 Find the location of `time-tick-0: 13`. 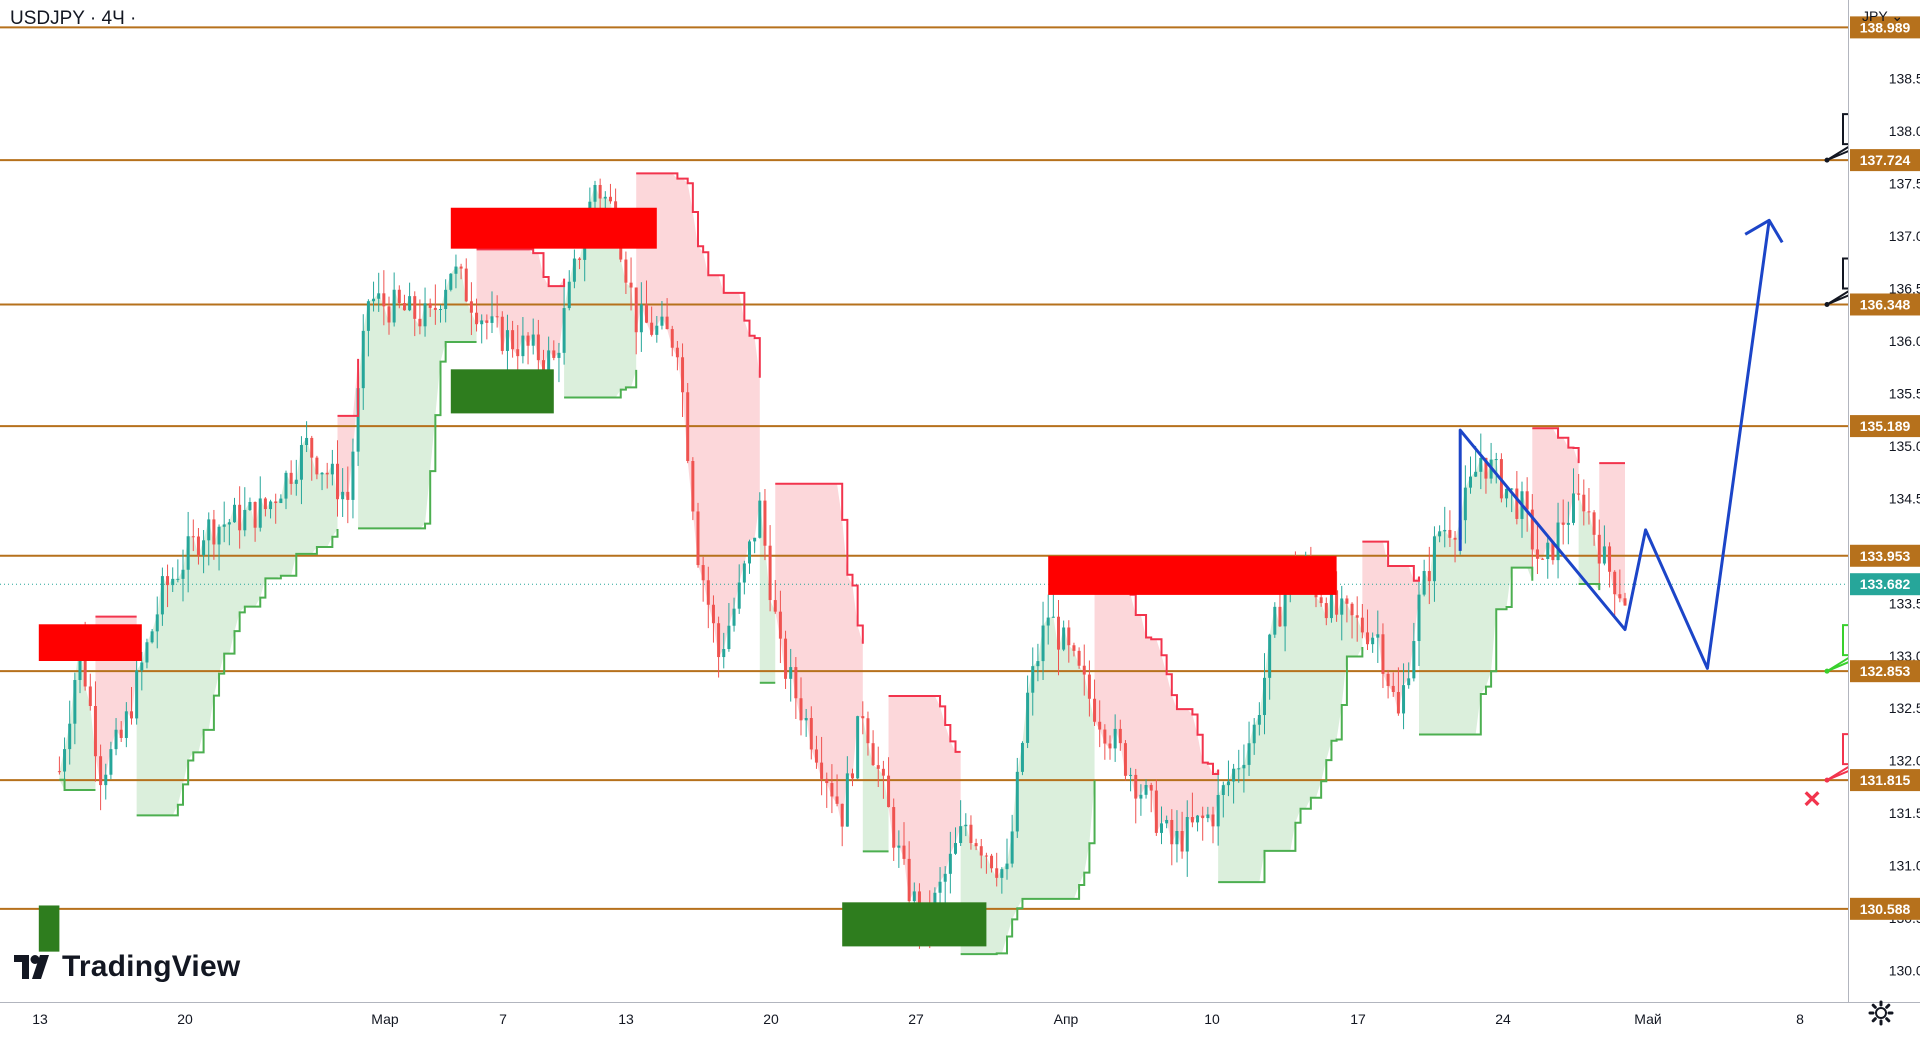

time-tick-0: 13 is located at coordinates (40, 1019).